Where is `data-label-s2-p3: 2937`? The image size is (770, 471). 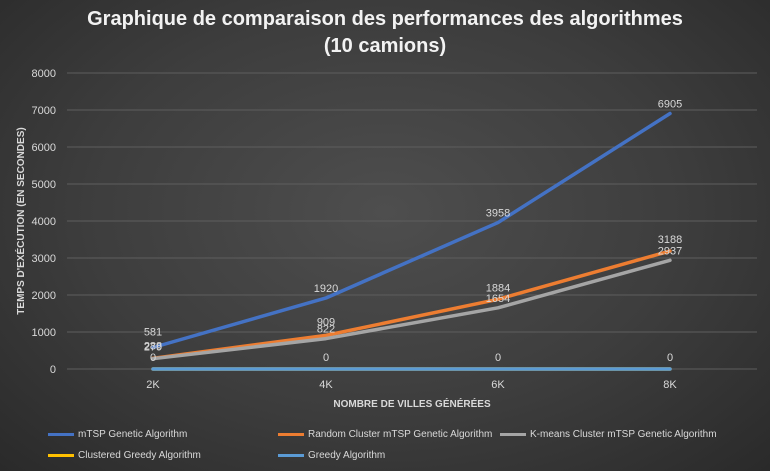
data-label-s2-p3: 2937 is located at coordinates (670, 251).